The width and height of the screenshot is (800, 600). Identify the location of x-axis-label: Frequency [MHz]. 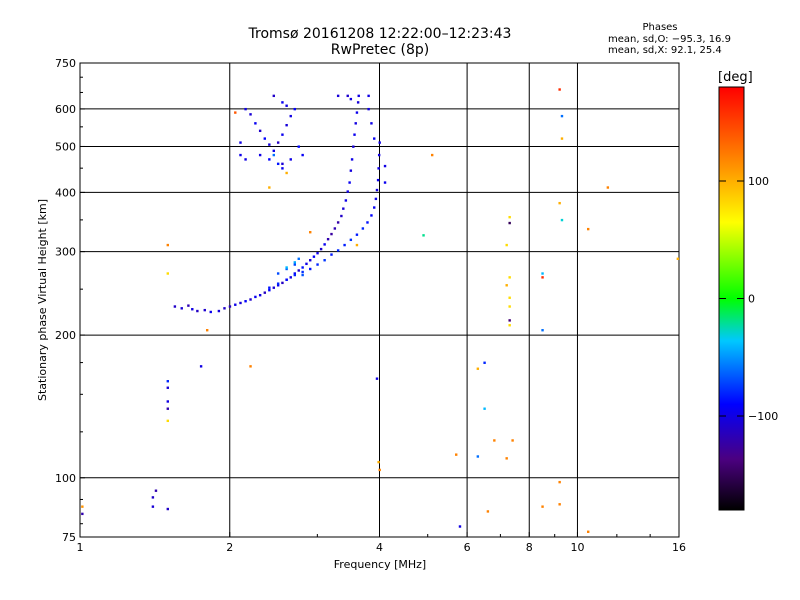
(380, 564).